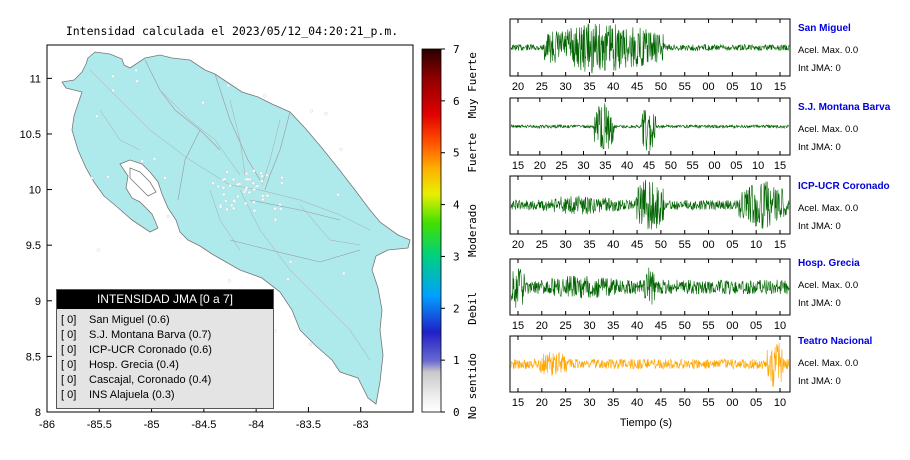 This screenshot has height=460, width=910. Describe the element at coordinates (456, 256) in the screenshot. I see `colorbar-tick-label: 3` at that location.